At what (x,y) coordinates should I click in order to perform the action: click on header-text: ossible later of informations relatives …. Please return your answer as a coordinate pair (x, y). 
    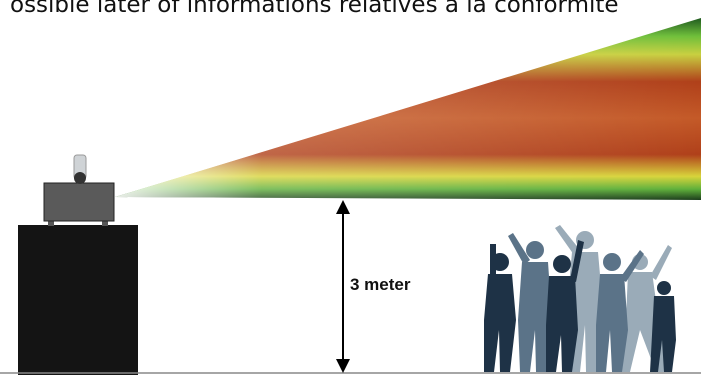
    Looking at the image, I should click on (314, 9).